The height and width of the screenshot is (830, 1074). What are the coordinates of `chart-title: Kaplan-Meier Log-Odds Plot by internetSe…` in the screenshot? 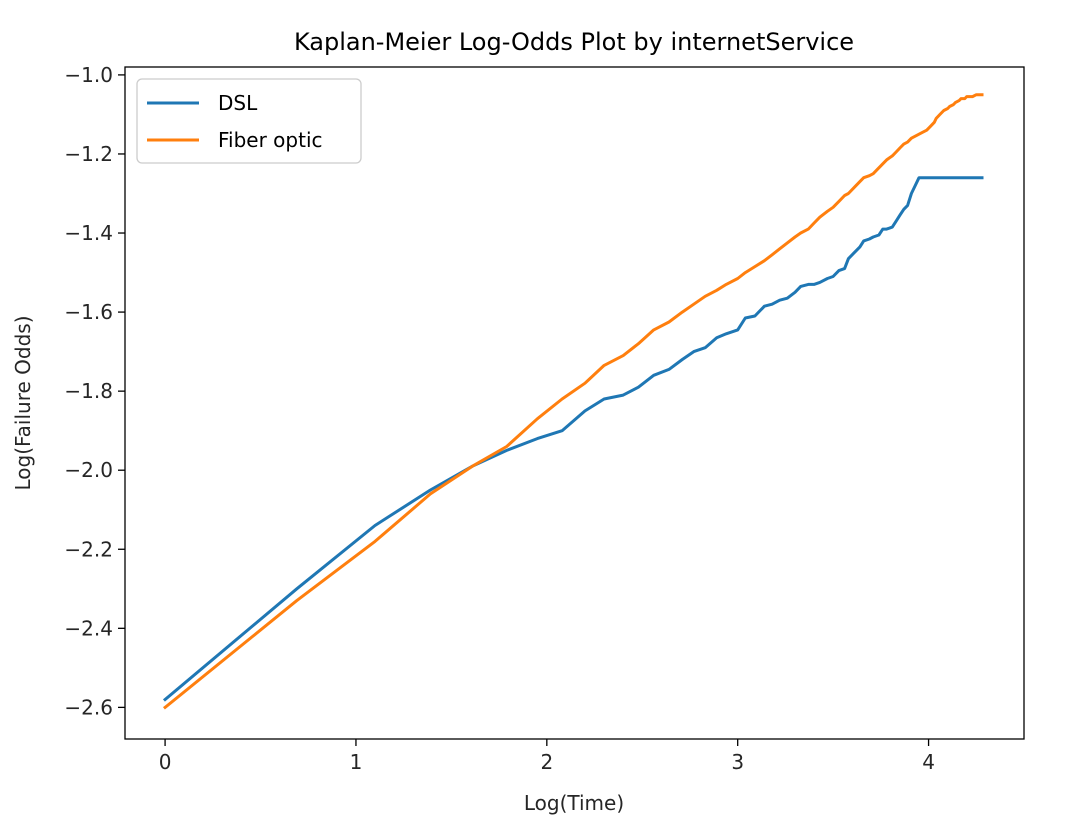 It's located at (574, 42).